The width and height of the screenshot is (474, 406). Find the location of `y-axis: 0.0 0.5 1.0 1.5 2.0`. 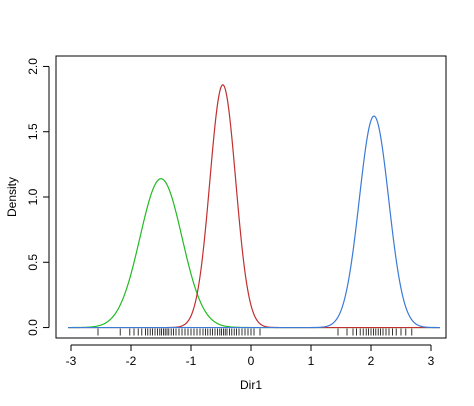

y-axis: 0.0 0.5 1.0 1.5 2.0 is located at coordinates (38, 197).